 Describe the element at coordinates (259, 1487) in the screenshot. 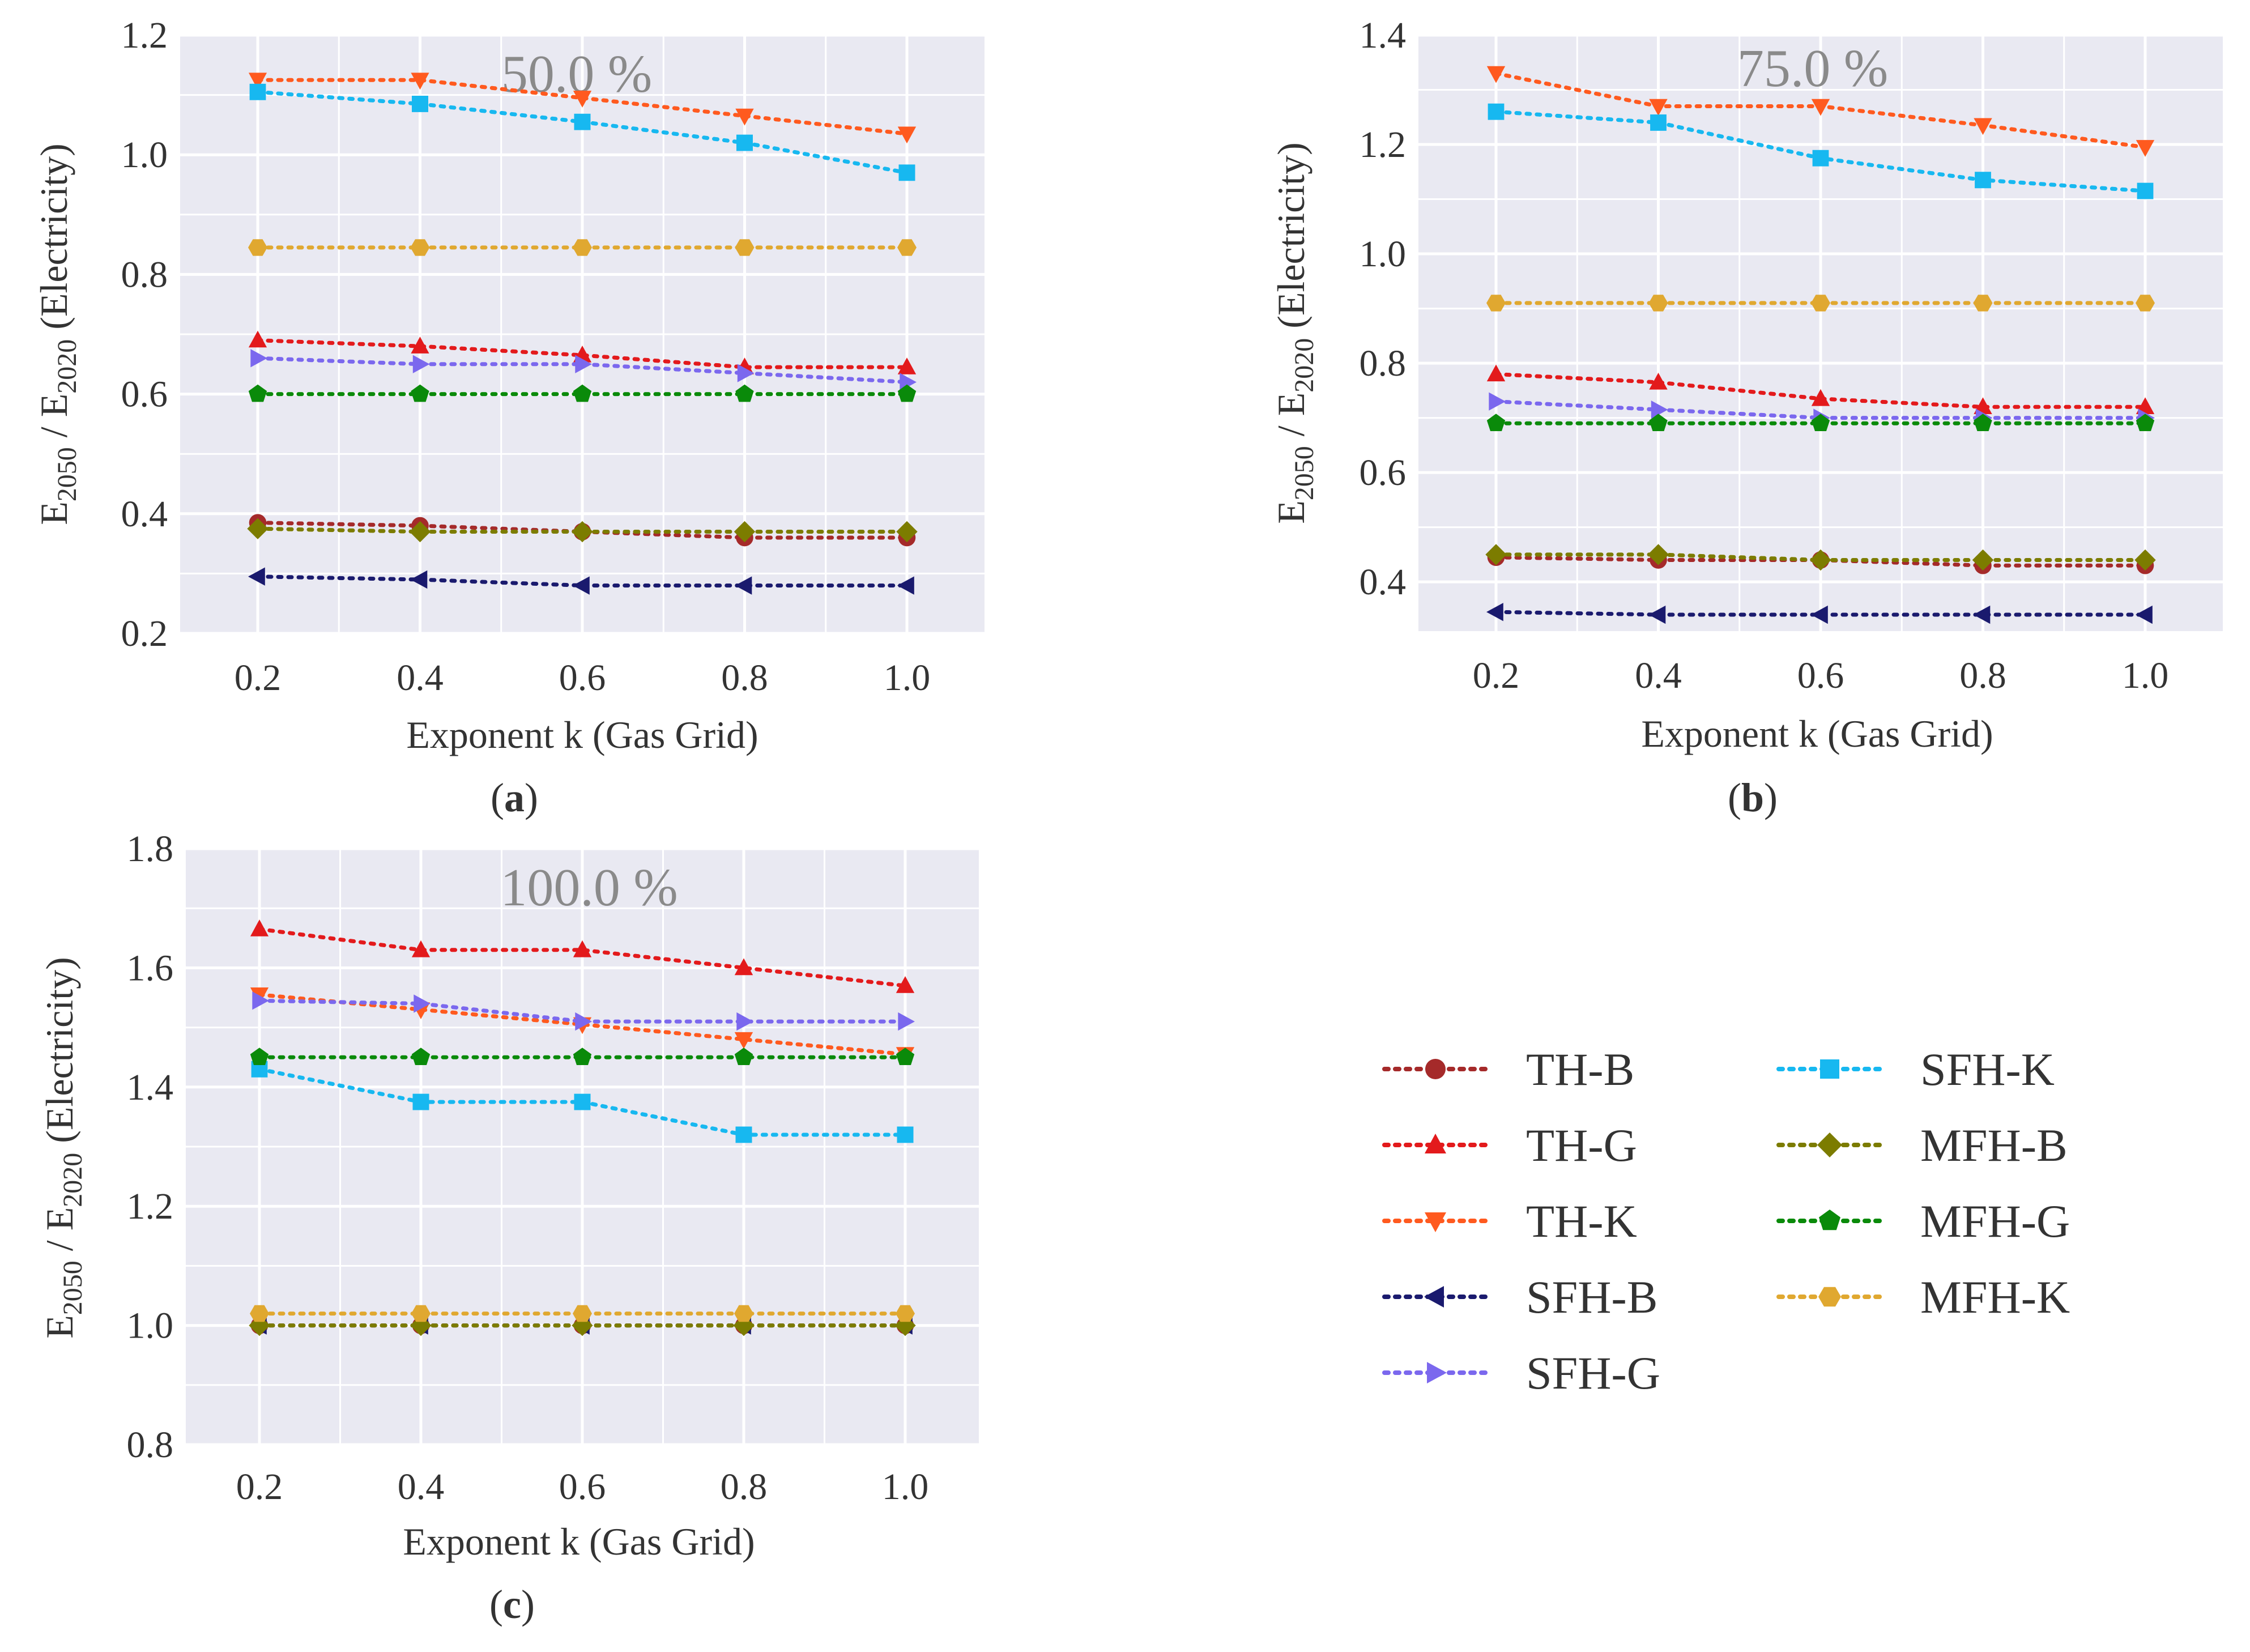

I see `x-tick-label: 0.2` at that location.